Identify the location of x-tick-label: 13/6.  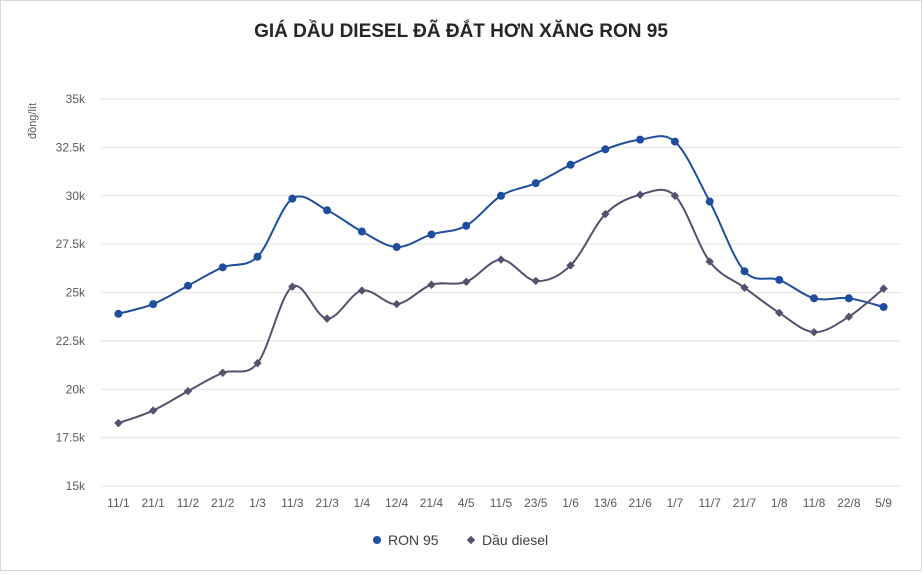
(606, 503).